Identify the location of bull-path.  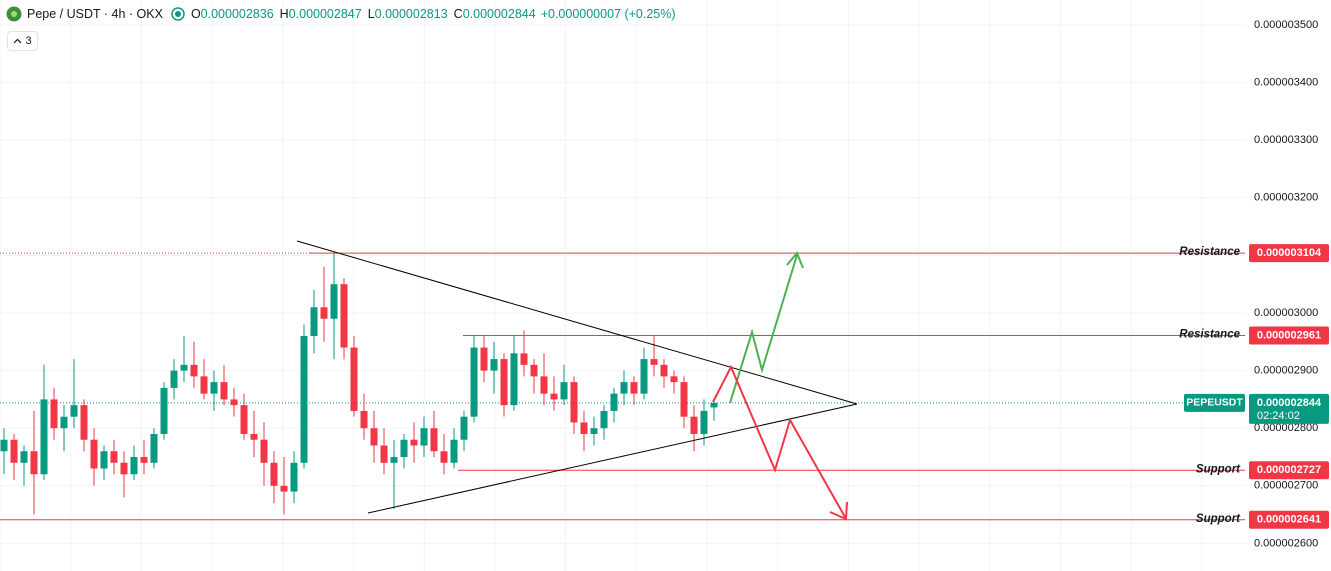
(763, 329).